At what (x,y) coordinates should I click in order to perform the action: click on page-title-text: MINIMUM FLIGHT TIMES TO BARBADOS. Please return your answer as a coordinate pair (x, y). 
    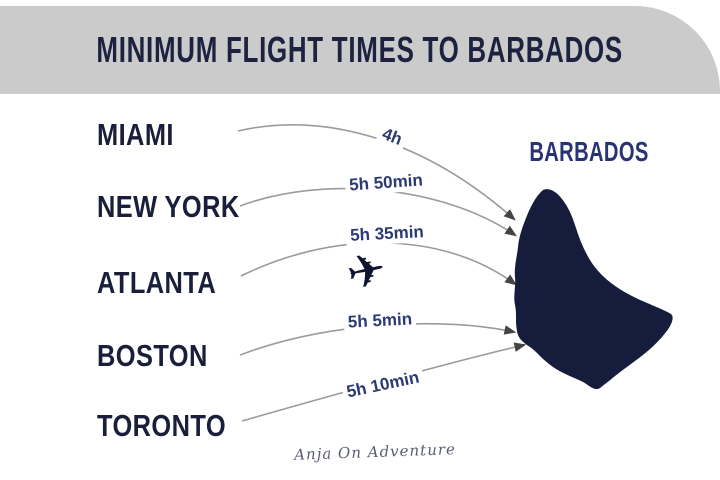
    Looking at the image, I should click on (360, 49).